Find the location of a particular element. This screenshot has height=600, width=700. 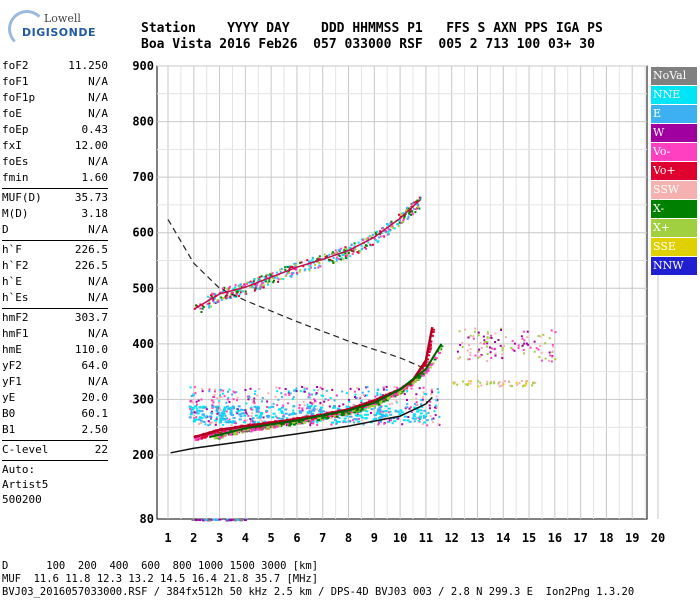

param-row: h`F2 226.5 is located at coordinates (55, 266).